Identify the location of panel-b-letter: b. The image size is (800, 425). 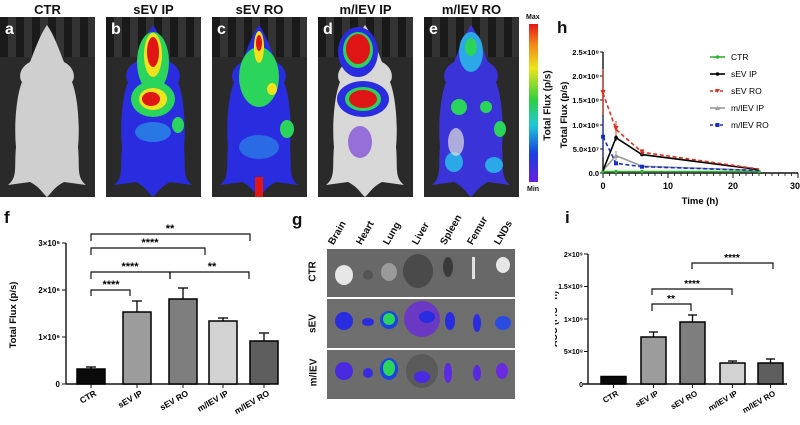
(116, 29).